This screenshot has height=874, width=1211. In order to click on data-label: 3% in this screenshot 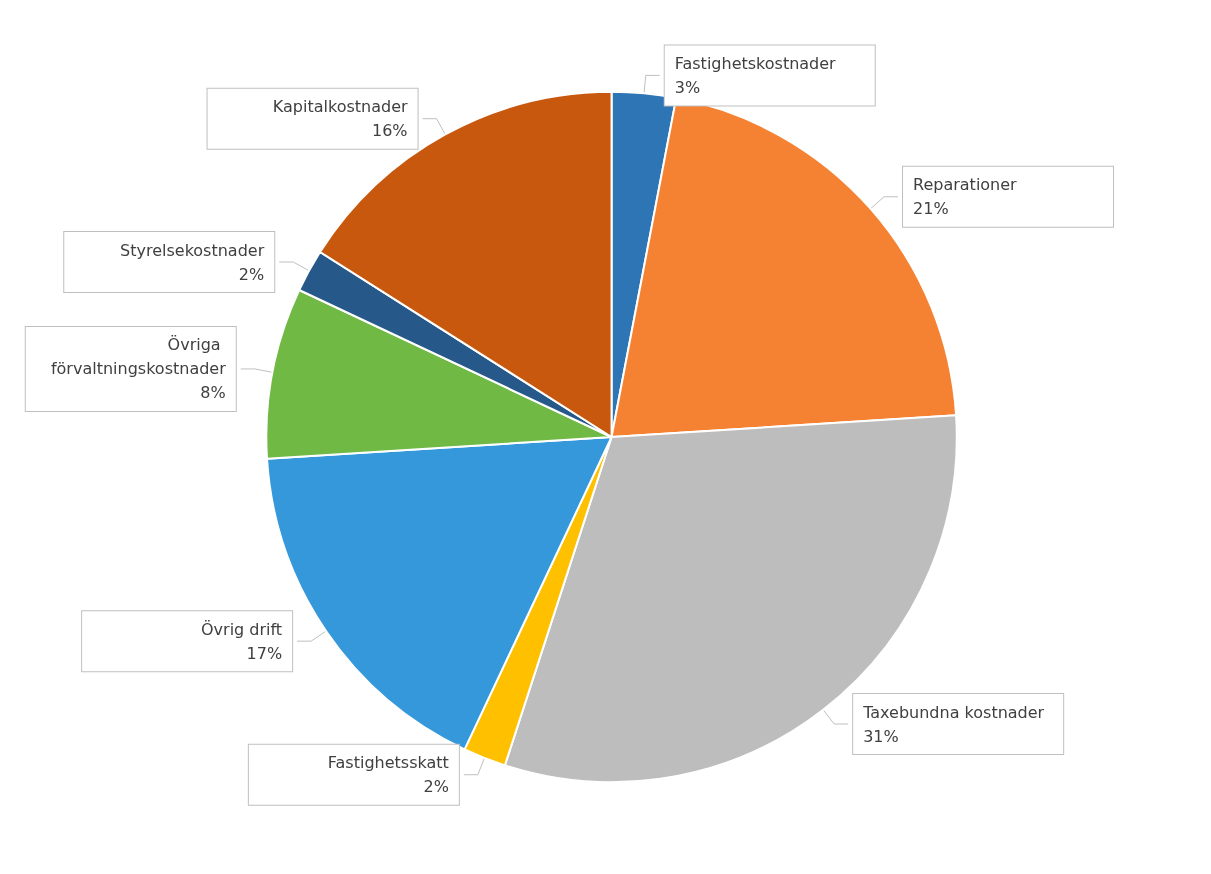, I will do `click(687, 87)`.